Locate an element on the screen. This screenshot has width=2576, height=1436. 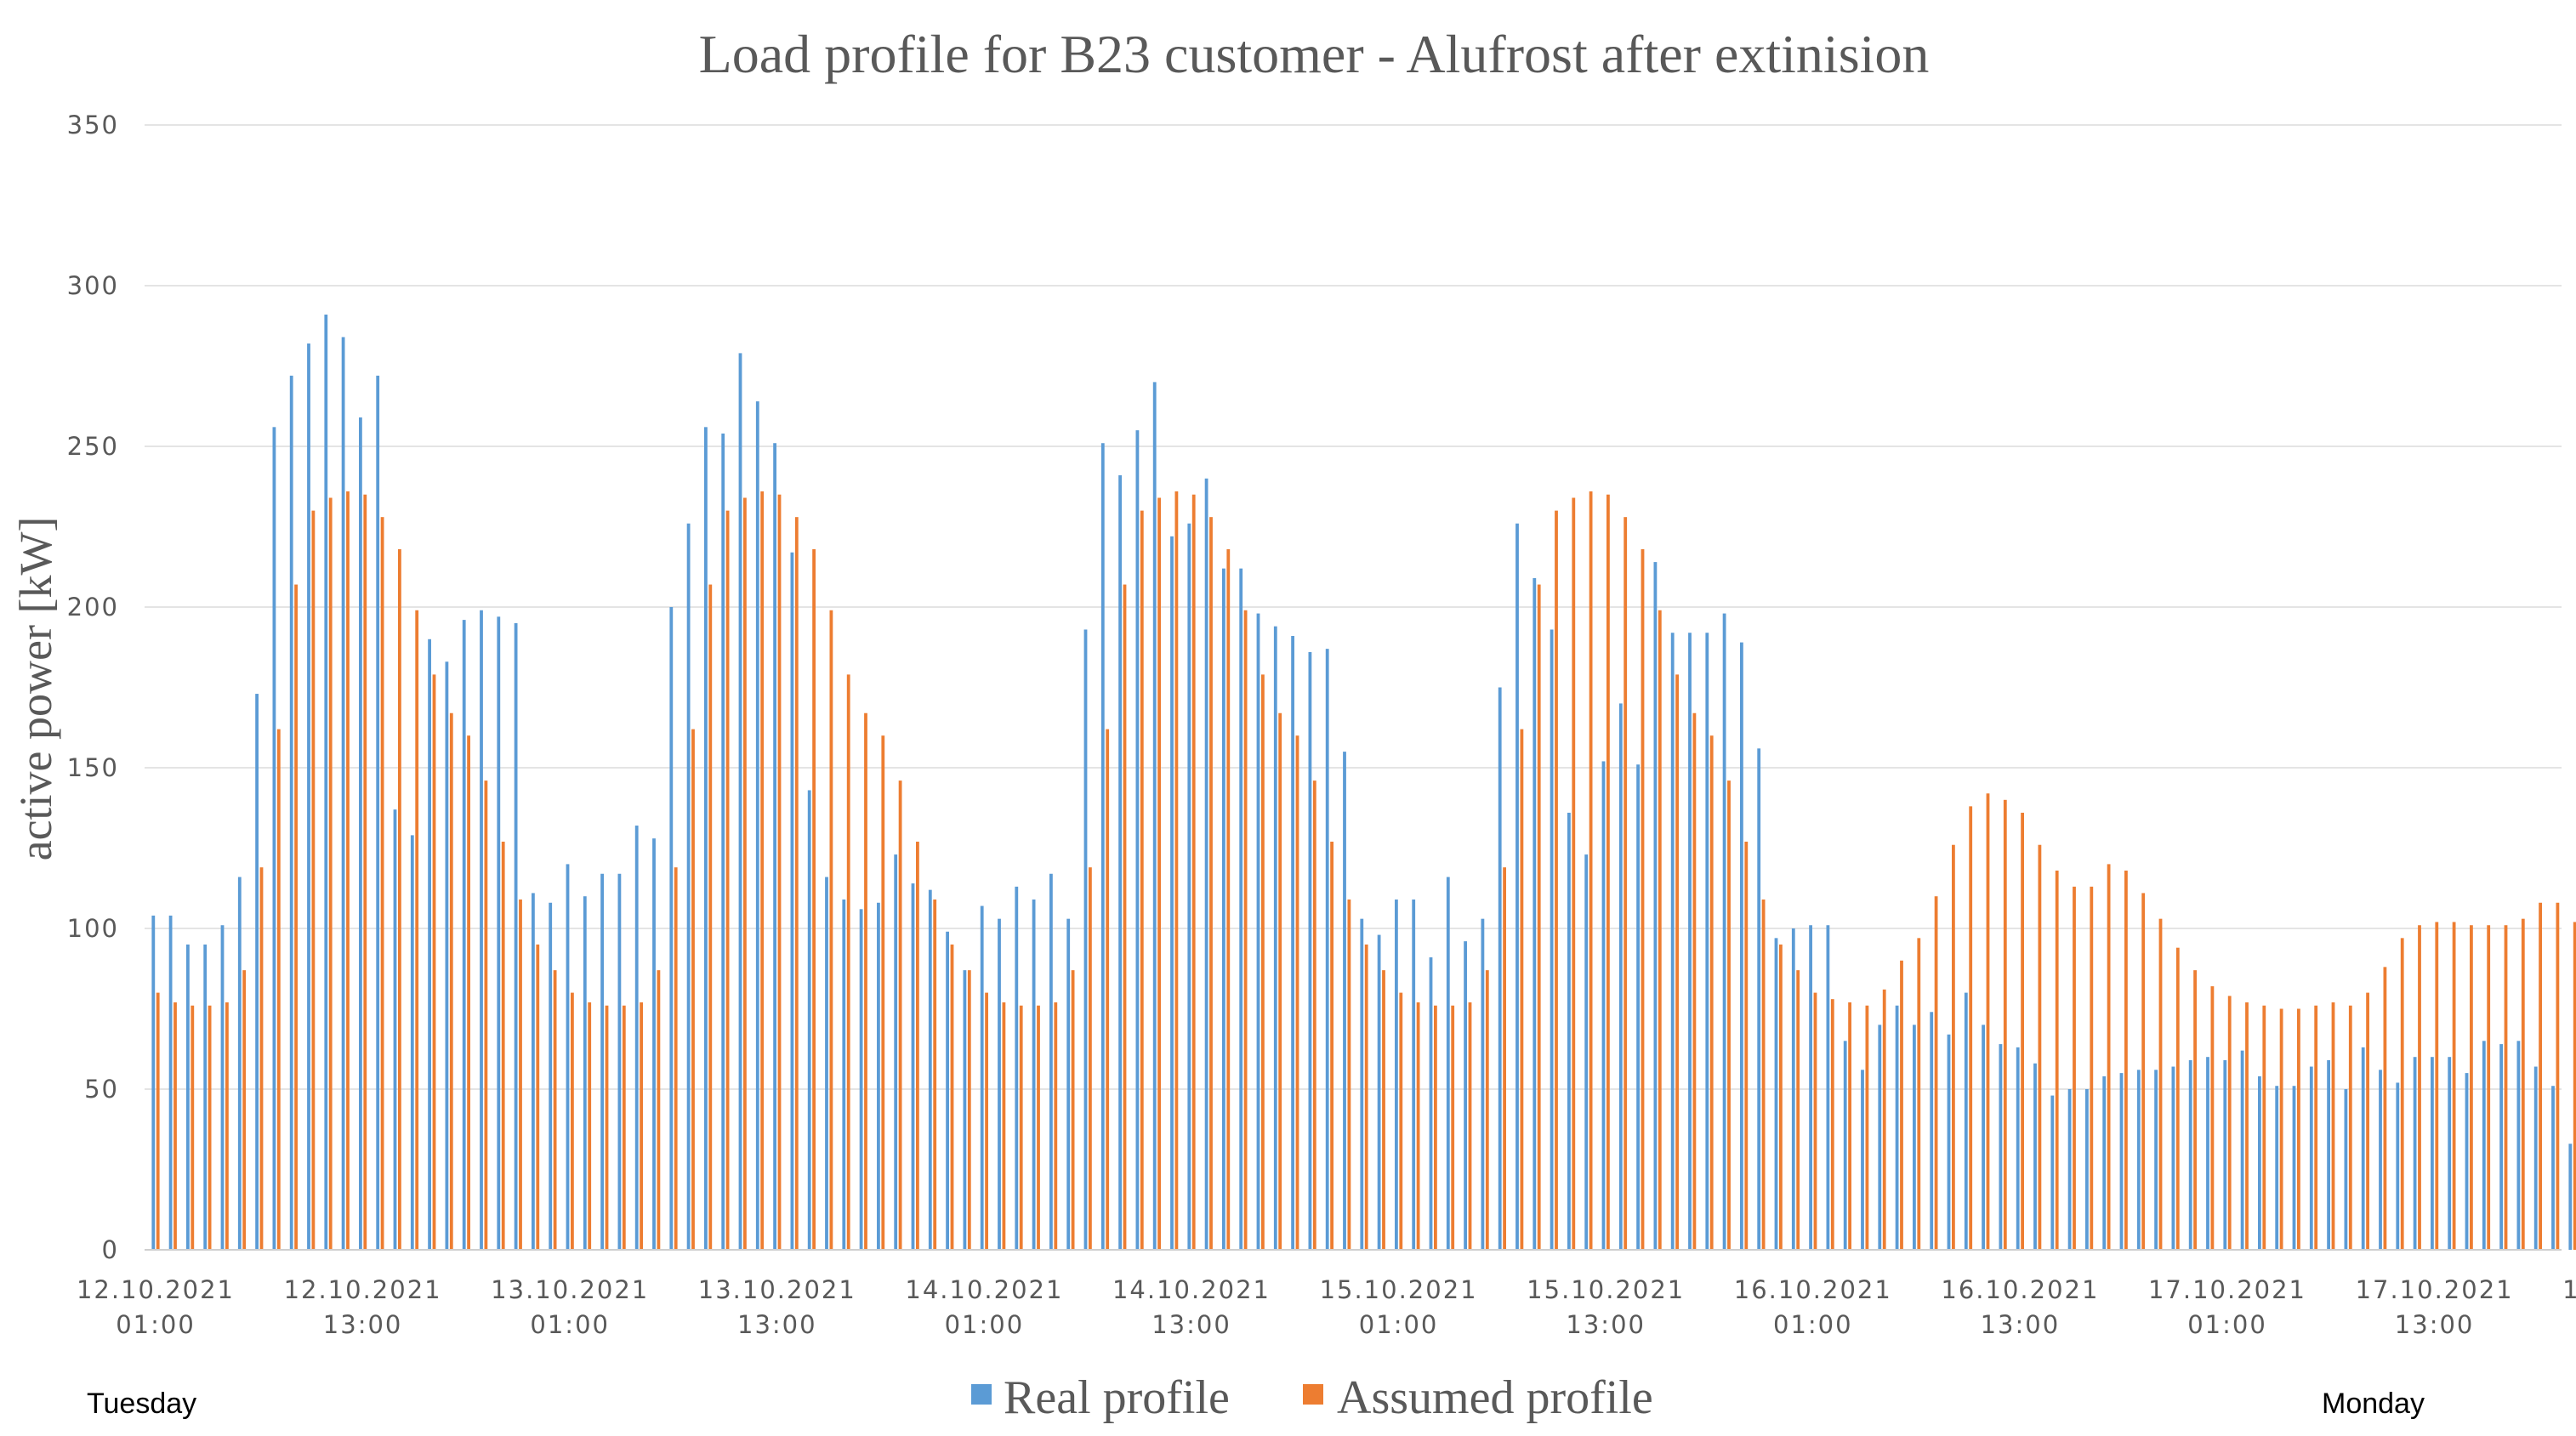
end-day-label: Monday is located at coordinates (2373, 1404).